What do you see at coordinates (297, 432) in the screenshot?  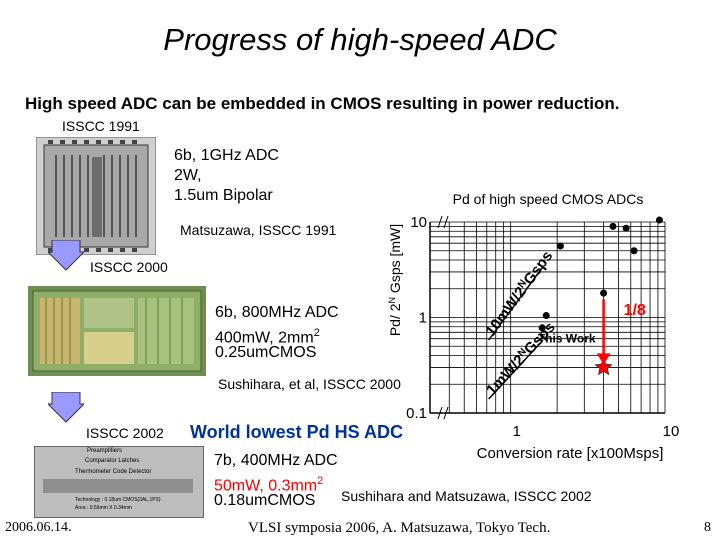 I see `isscc2002-headline: World lowest Pd HS ADC` at bounding box center [297, 432].